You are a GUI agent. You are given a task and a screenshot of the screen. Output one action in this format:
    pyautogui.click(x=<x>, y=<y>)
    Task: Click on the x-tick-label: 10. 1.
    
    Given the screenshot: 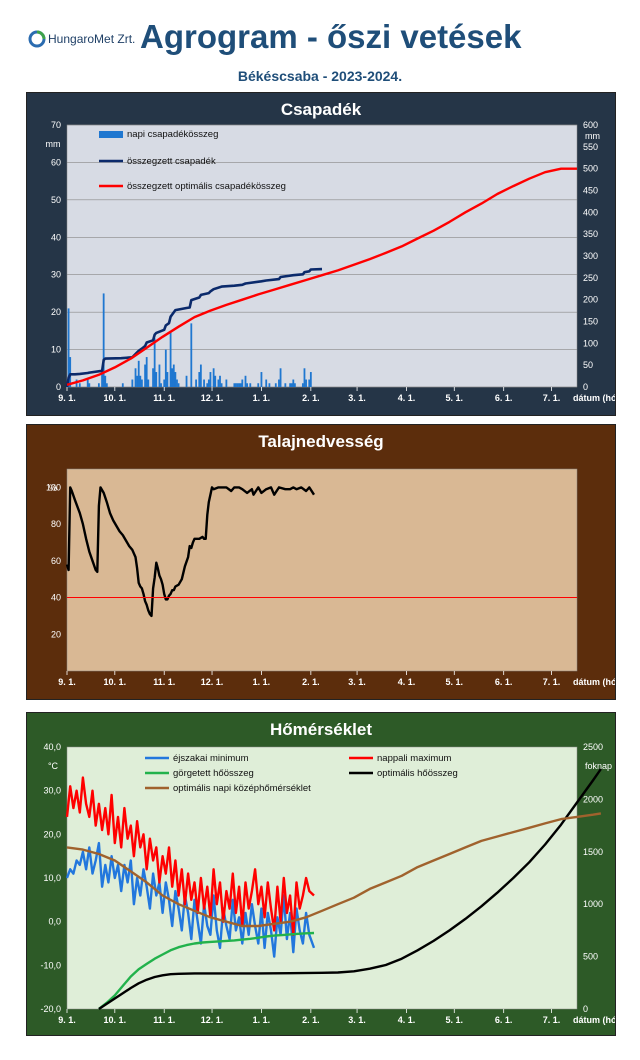 What is the action you would take?
    pyautogui.click(x=115, y=682)
    